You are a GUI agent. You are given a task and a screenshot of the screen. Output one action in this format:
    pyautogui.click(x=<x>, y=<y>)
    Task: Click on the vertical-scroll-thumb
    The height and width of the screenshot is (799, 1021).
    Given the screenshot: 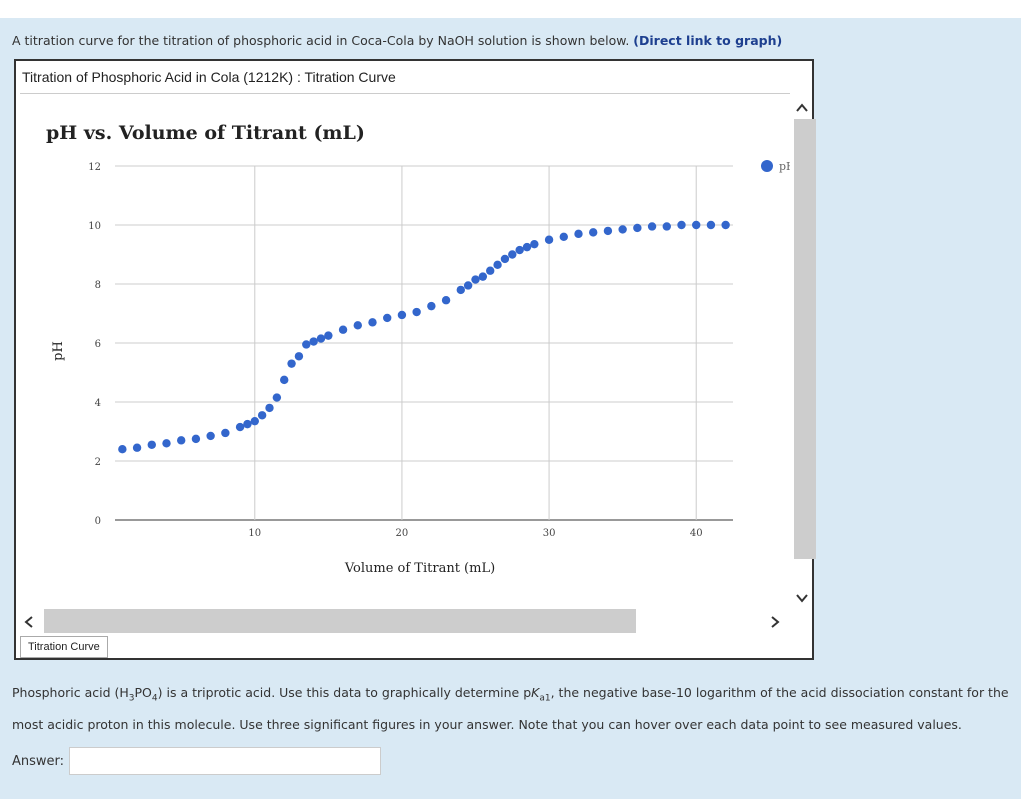 What is the action you would take?
    pyautogui.click(x=805, y=339)
    